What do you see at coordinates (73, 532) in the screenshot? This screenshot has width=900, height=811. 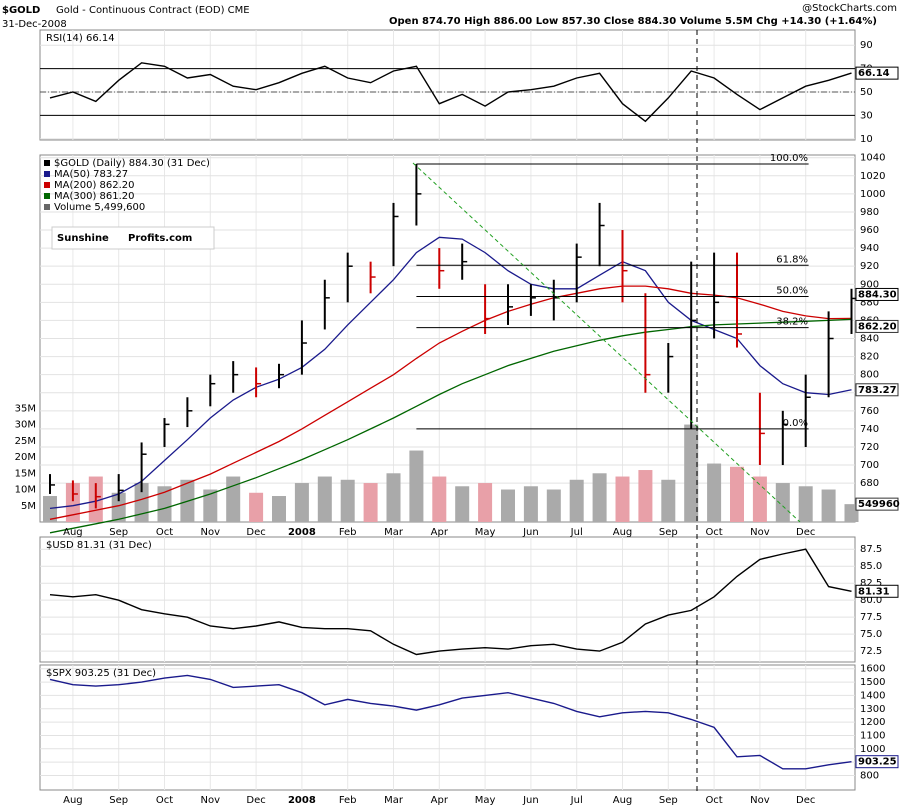 I see `x-tick-label: Aug` at bounding box center [73, 532].